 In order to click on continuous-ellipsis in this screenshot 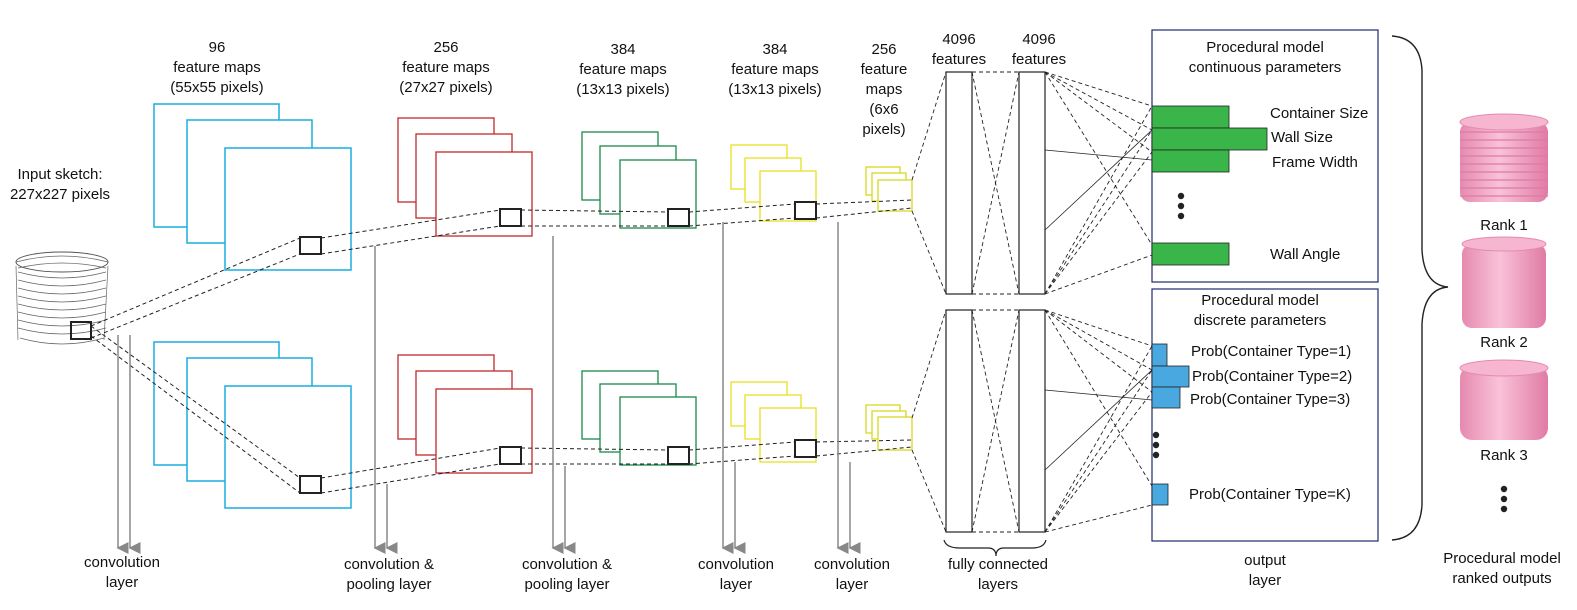, I will do `click(1181, 206)`.